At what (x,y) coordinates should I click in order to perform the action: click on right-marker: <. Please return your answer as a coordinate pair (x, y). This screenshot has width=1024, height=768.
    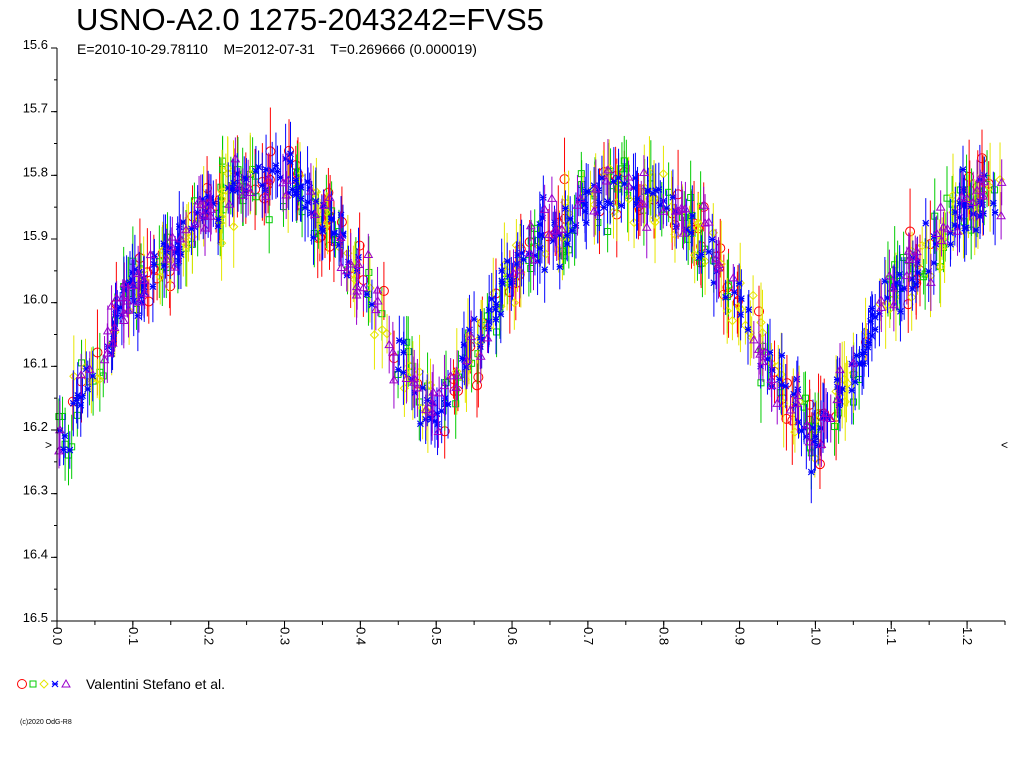
    Looking at the image, I should click on (1004, 445).